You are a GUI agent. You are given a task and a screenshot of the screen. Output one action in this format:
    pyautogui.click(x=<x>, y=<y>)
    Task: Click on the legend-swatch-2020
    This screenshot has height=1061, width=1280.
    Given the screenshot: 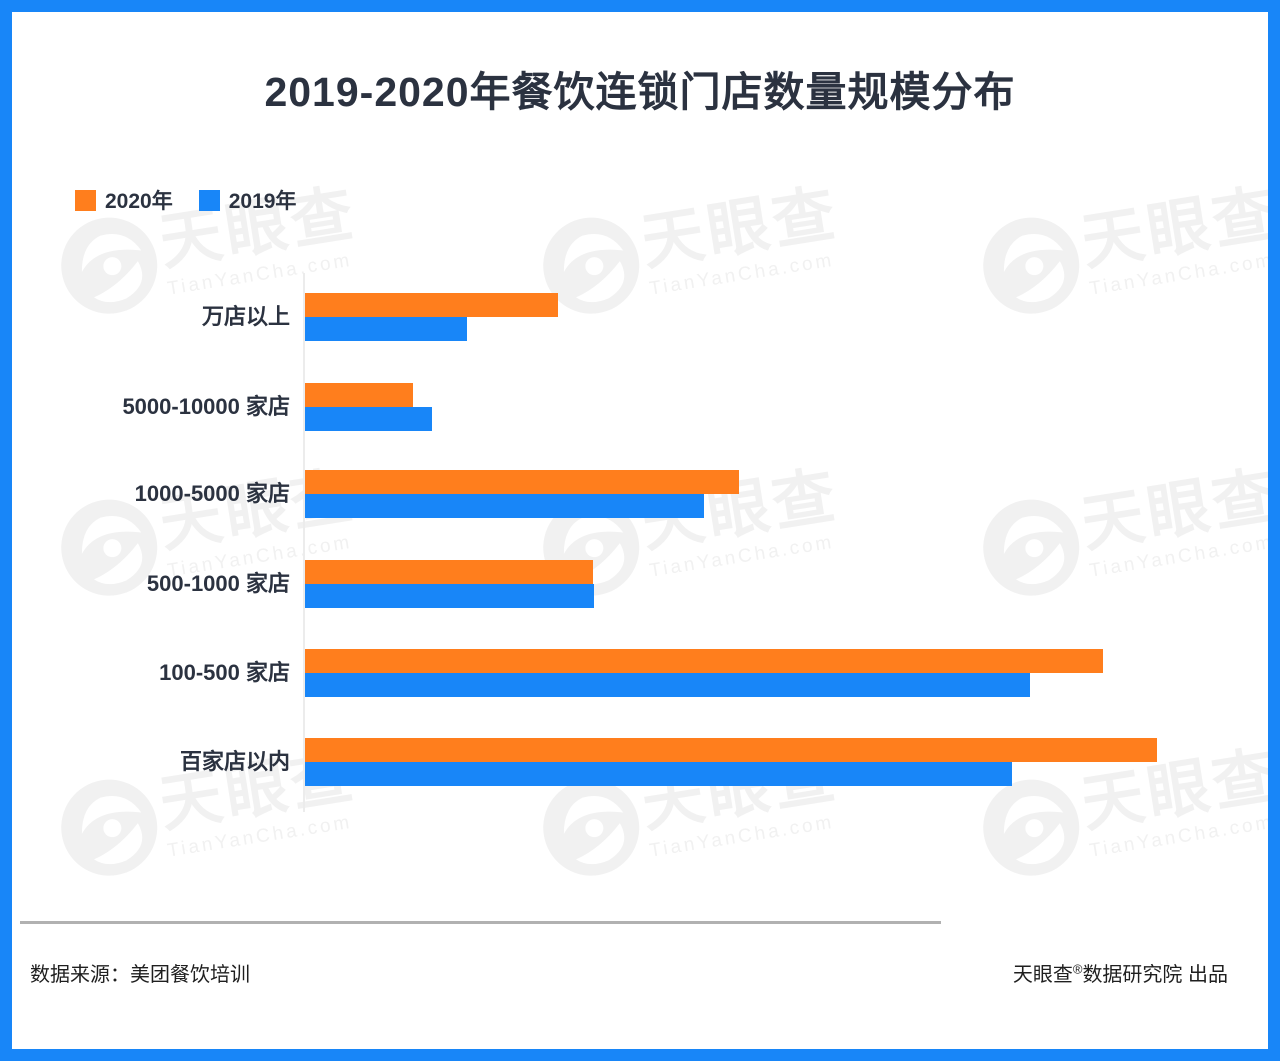 What is the action you would take?
    pyautogui.click(x=85, y=200)
    